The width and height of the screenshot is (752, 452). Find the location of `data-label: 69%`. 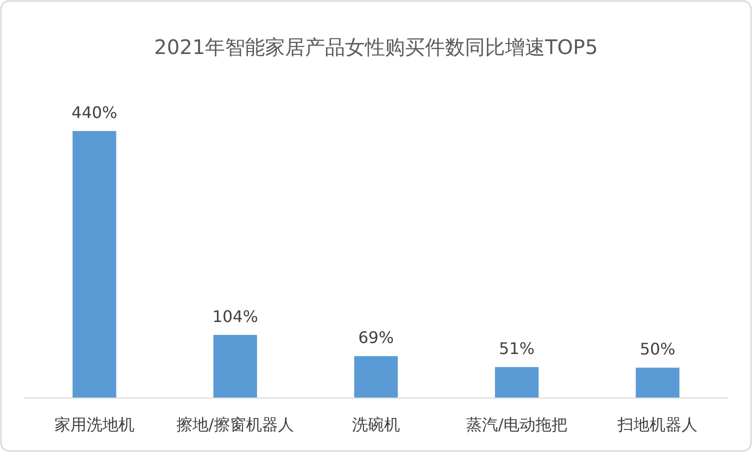

data-label: 69% is located at coordinates (376, 338).